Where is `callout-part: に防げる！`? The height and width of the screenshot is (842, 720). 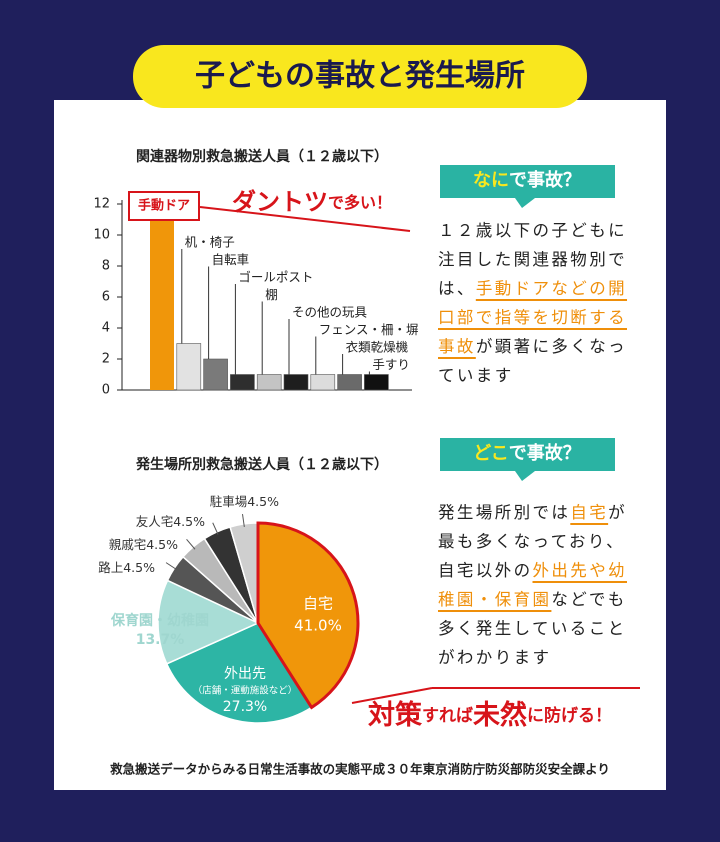 callout-part: に防げる！ is located at coordinates (569, 715).